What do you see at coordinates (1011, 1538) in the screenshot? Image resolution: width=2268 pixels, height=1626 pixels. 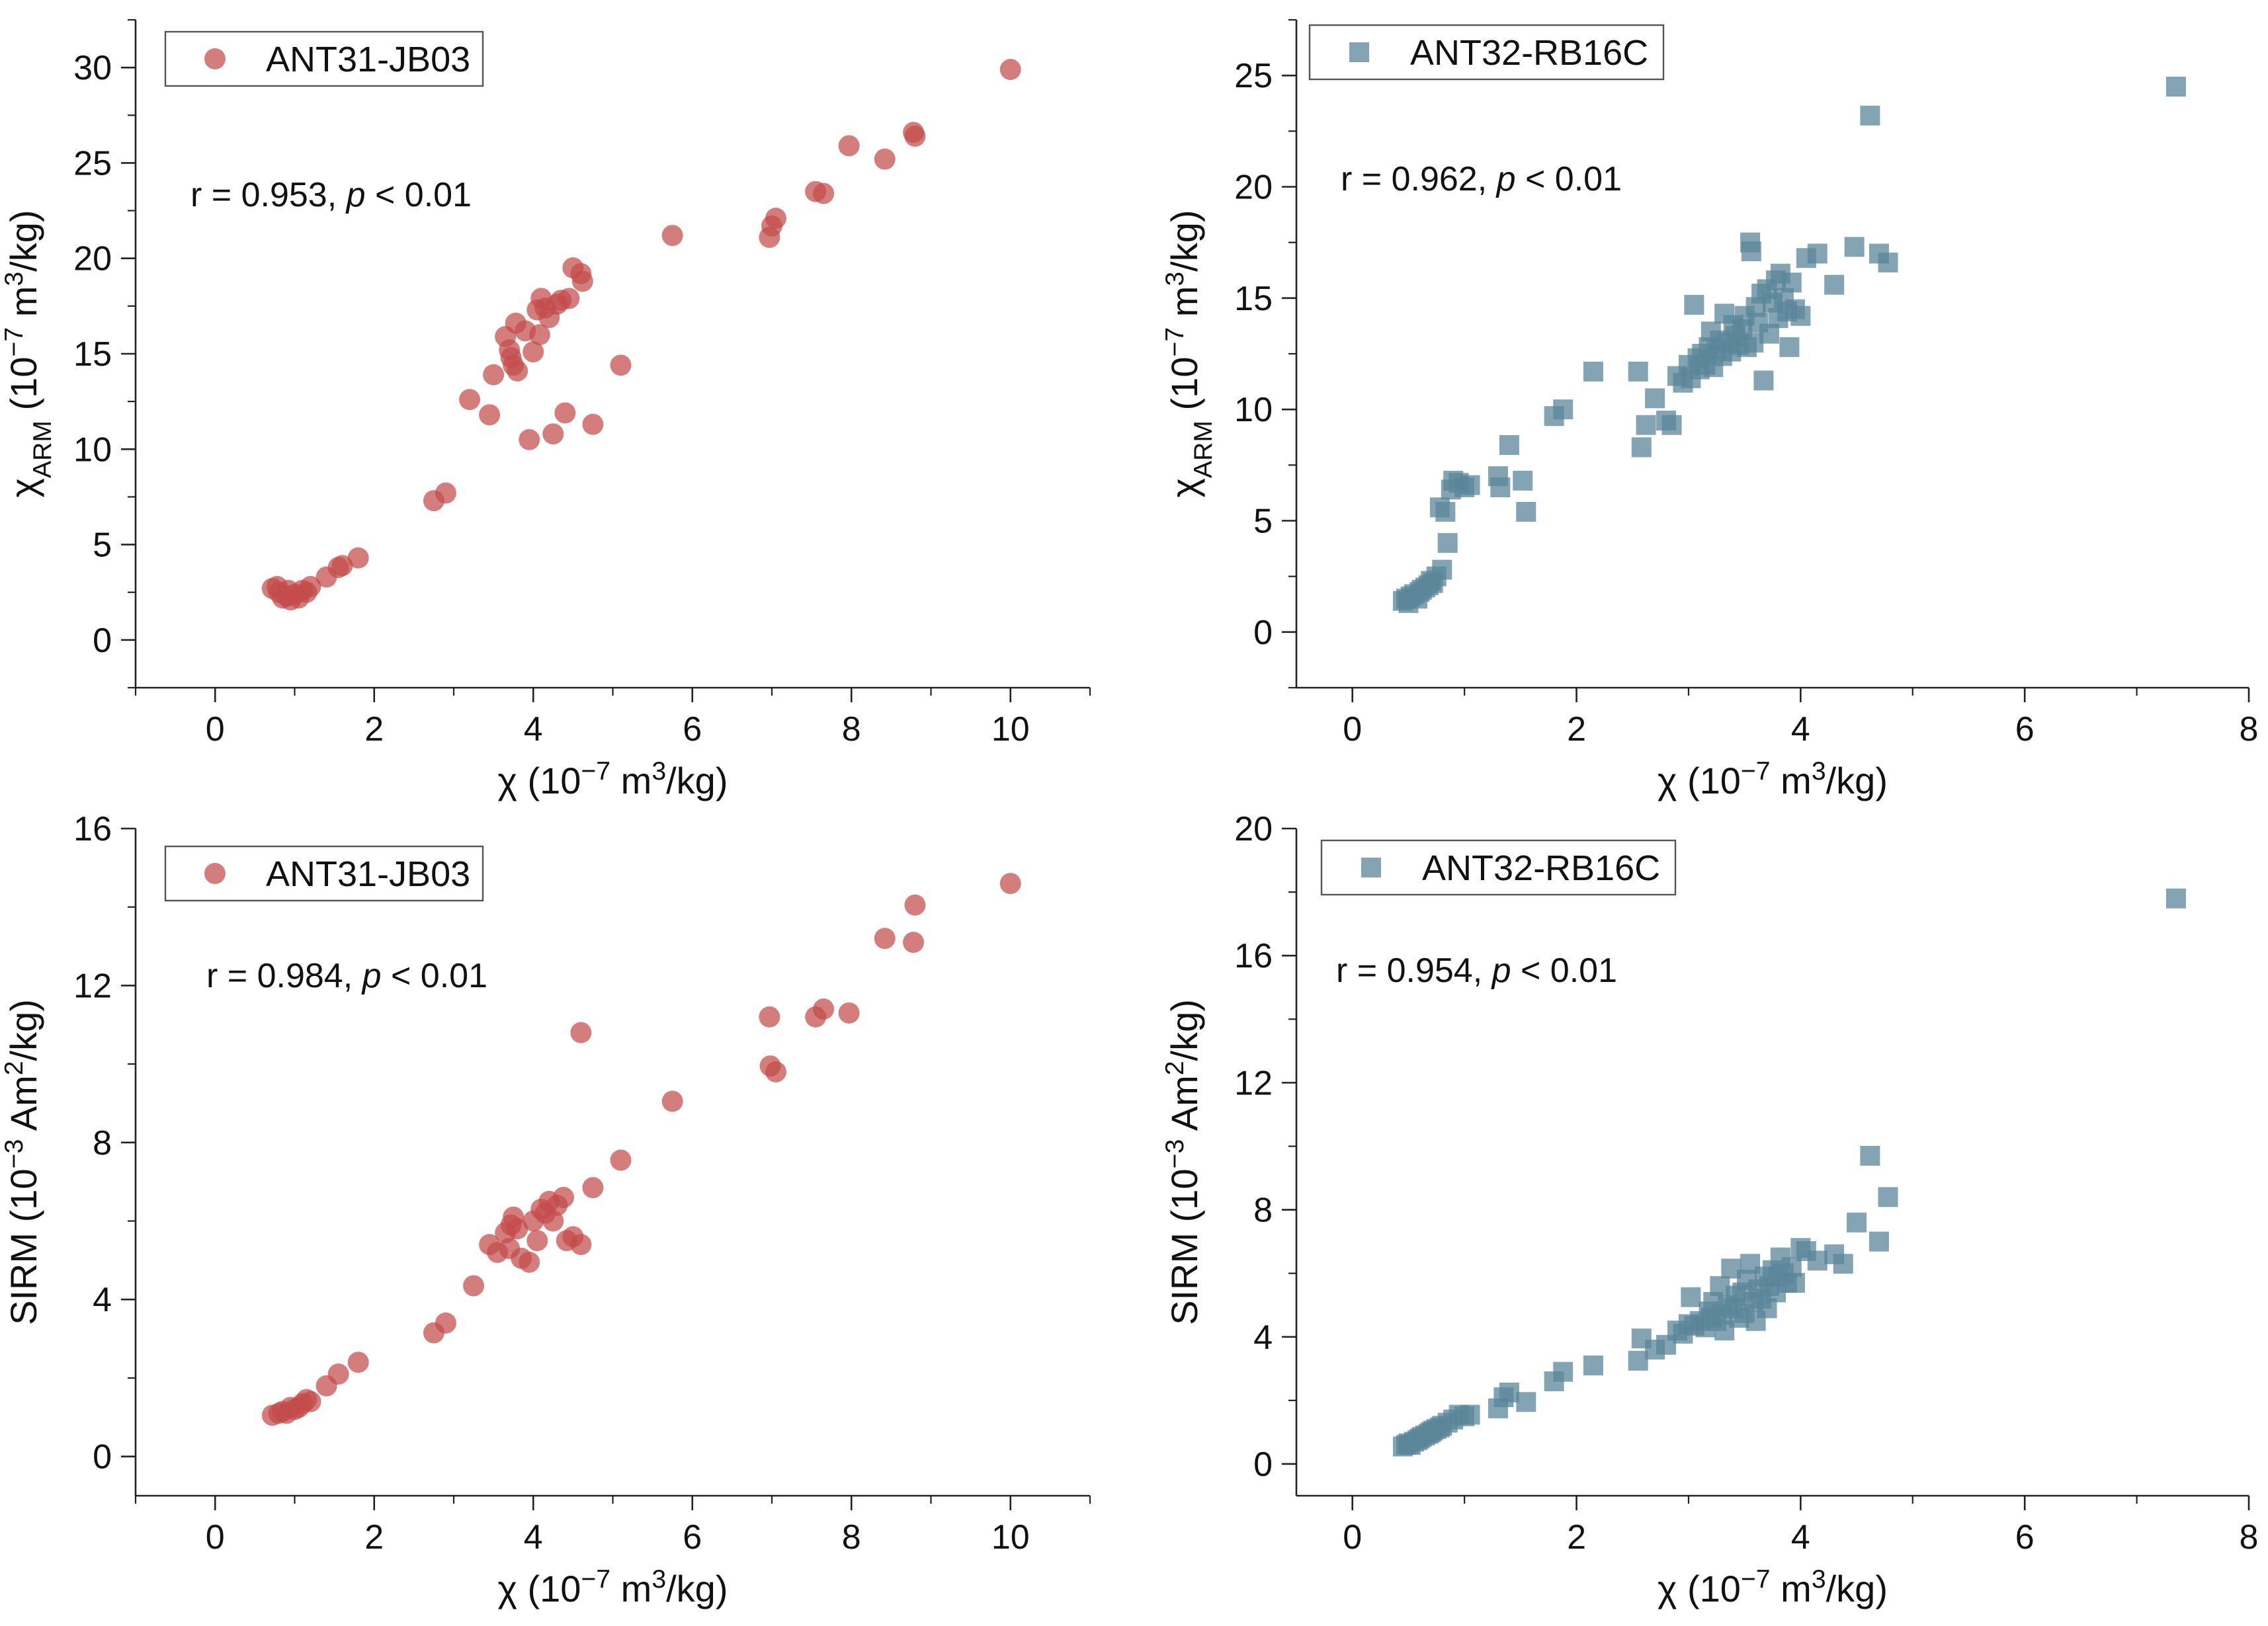 I see `x-tick-label: 10` at bounding box center [1011, 1538].